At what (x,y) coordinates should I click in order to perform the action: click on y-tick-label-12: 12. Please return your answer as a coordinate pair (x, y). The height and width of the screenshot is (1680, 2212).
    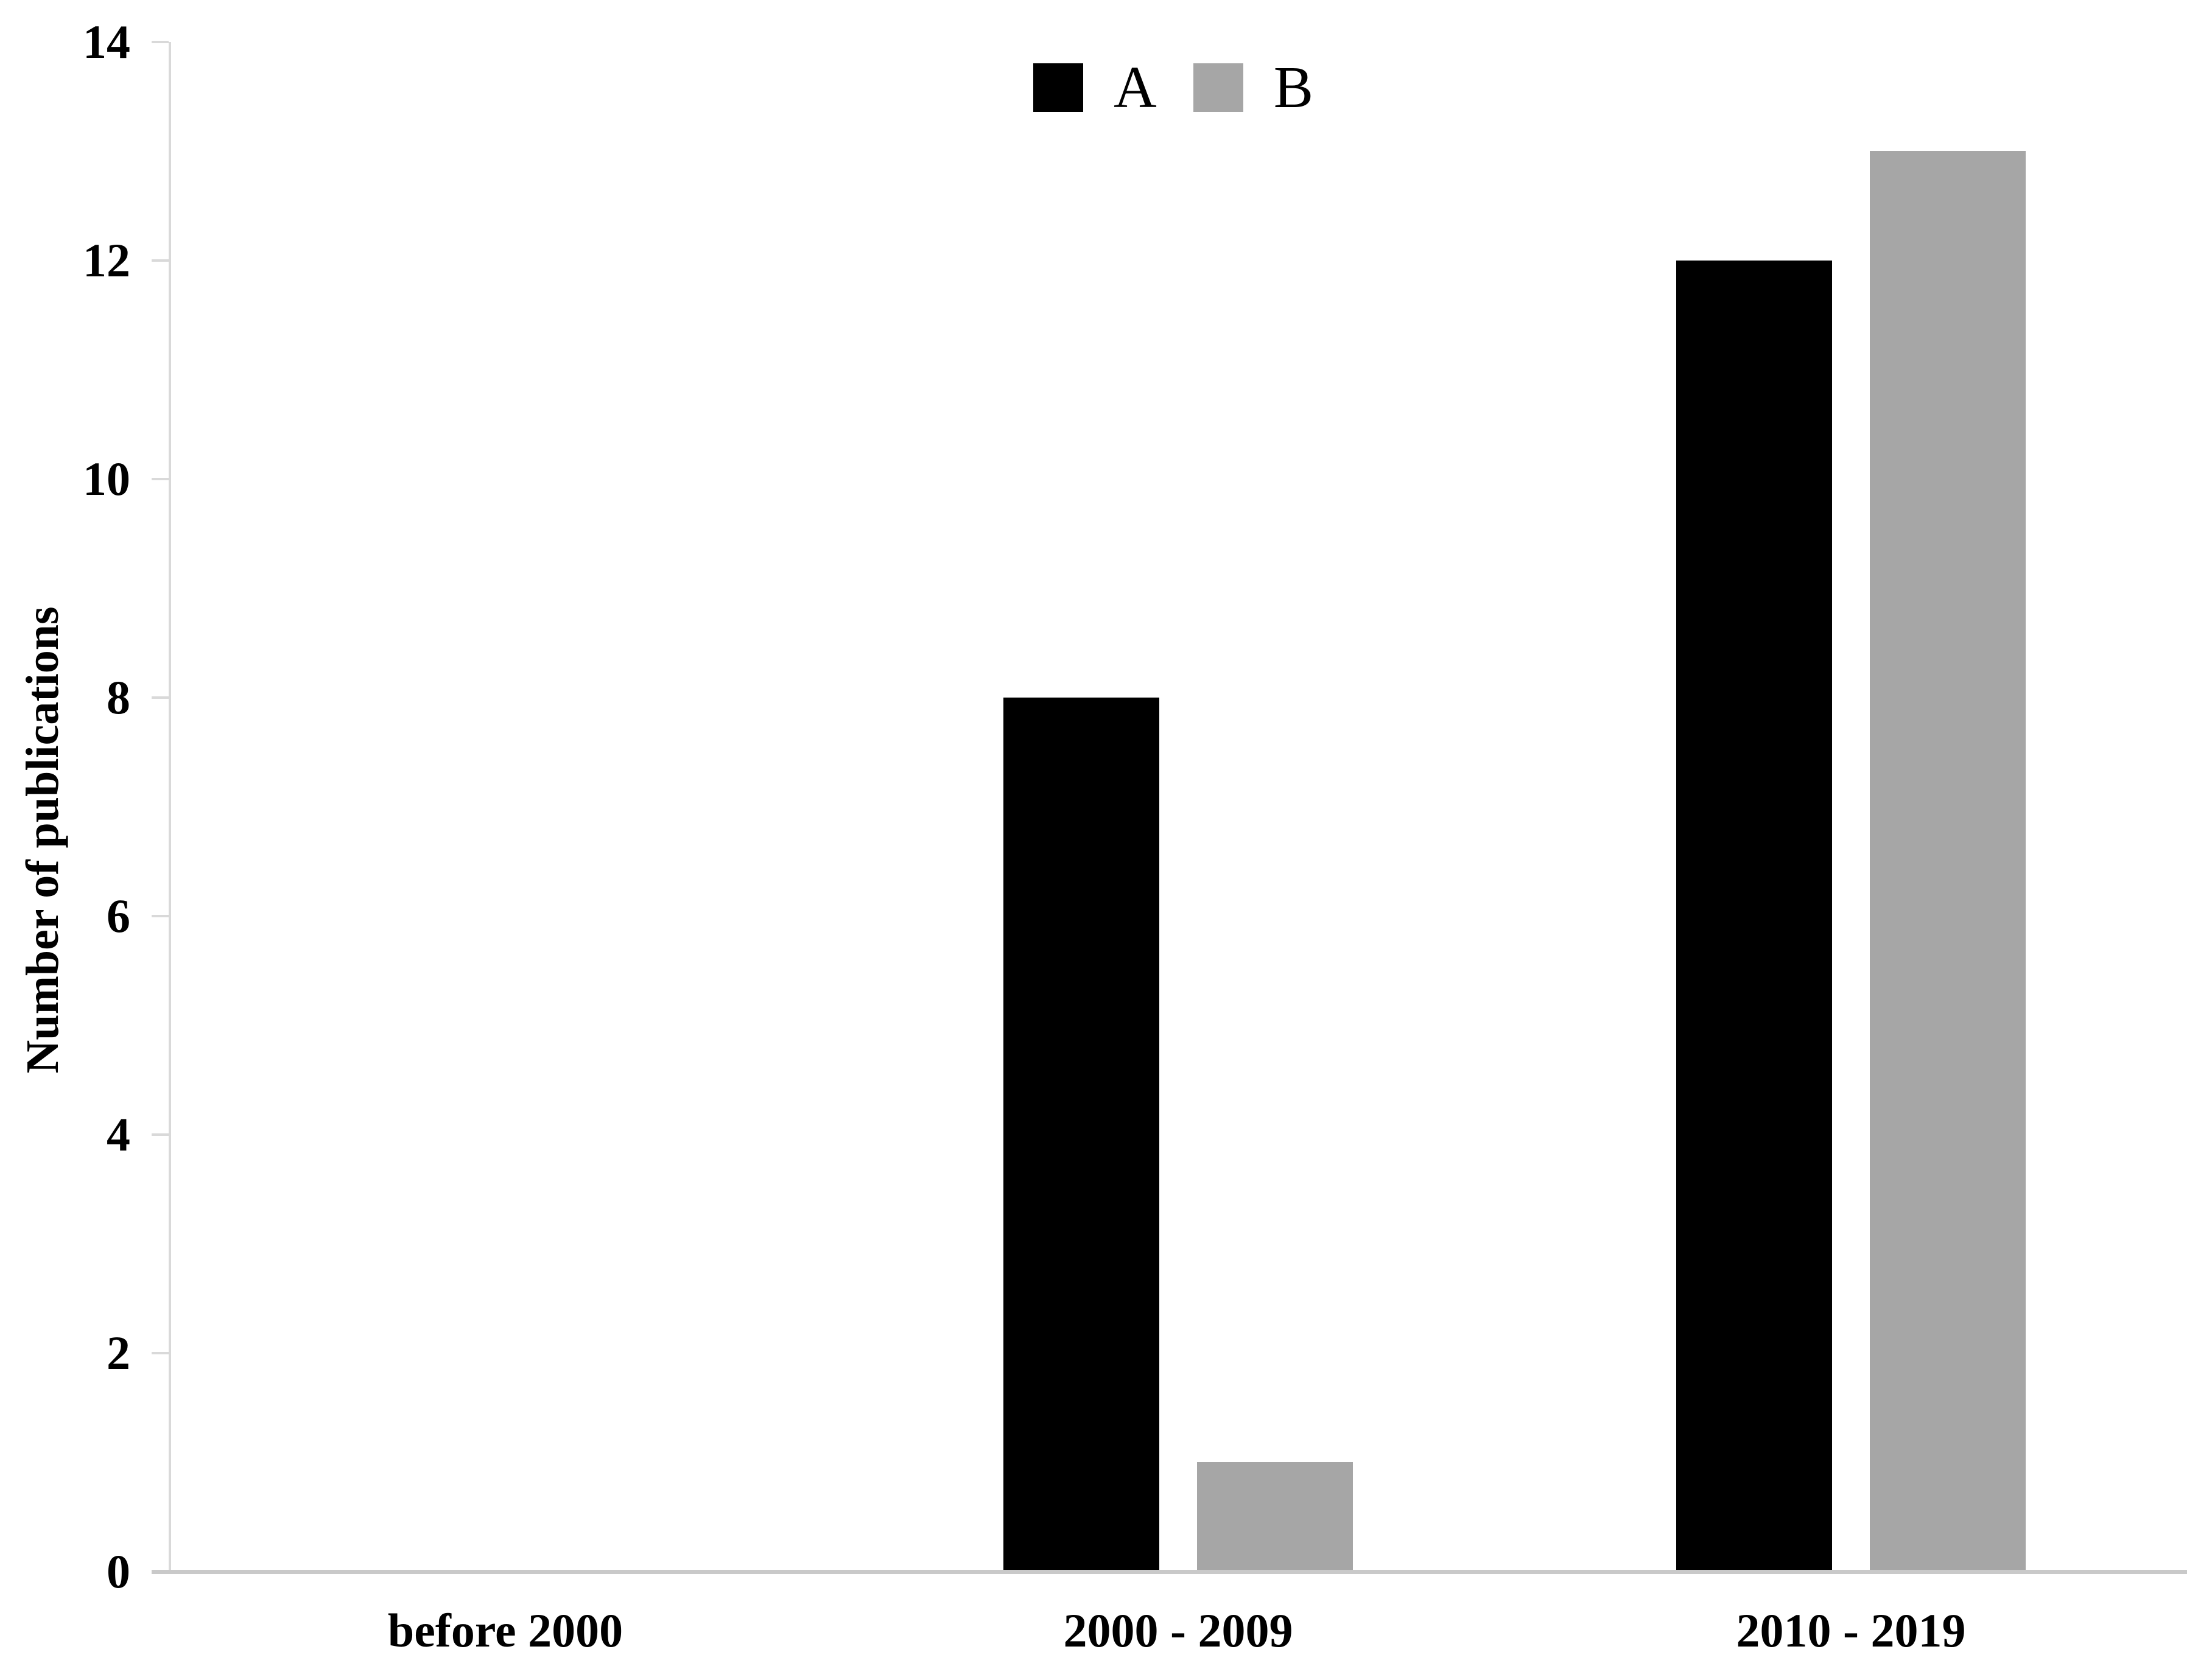
    Looking at the image, I should click on (106, 260).